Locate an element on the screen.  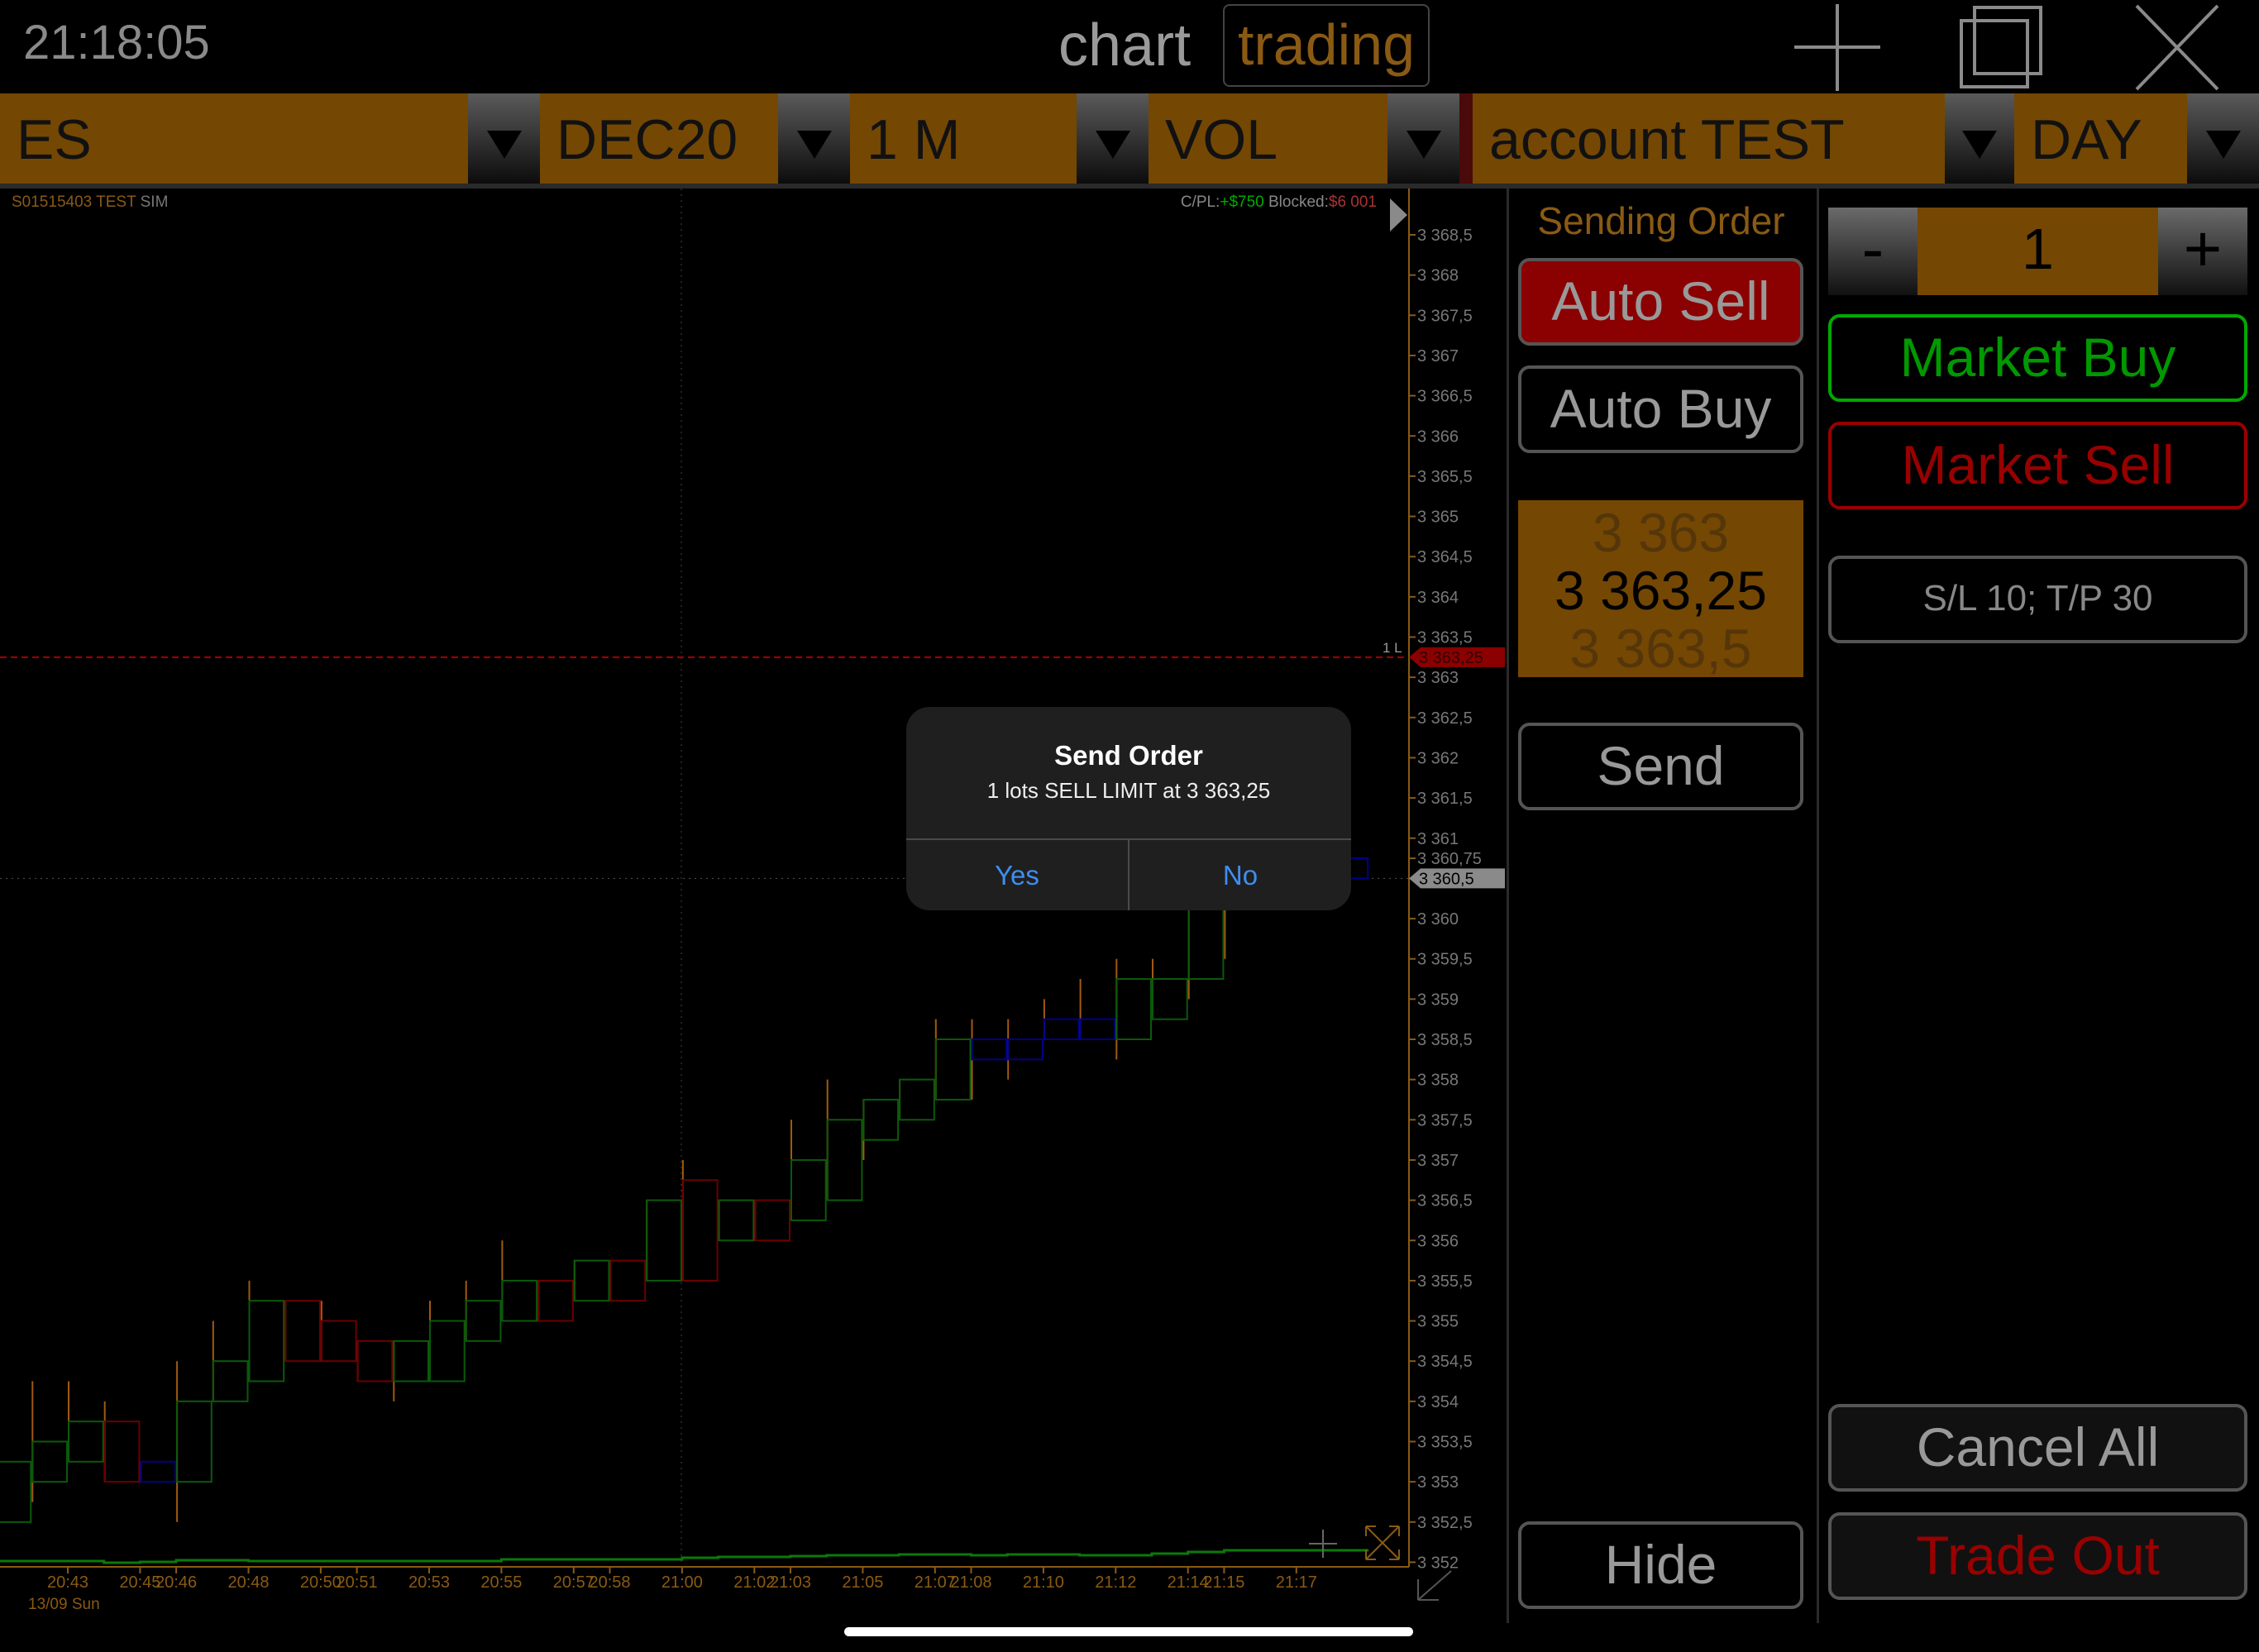
cancel-all-button: Cancel All is located at coordinates (2037, 1448).